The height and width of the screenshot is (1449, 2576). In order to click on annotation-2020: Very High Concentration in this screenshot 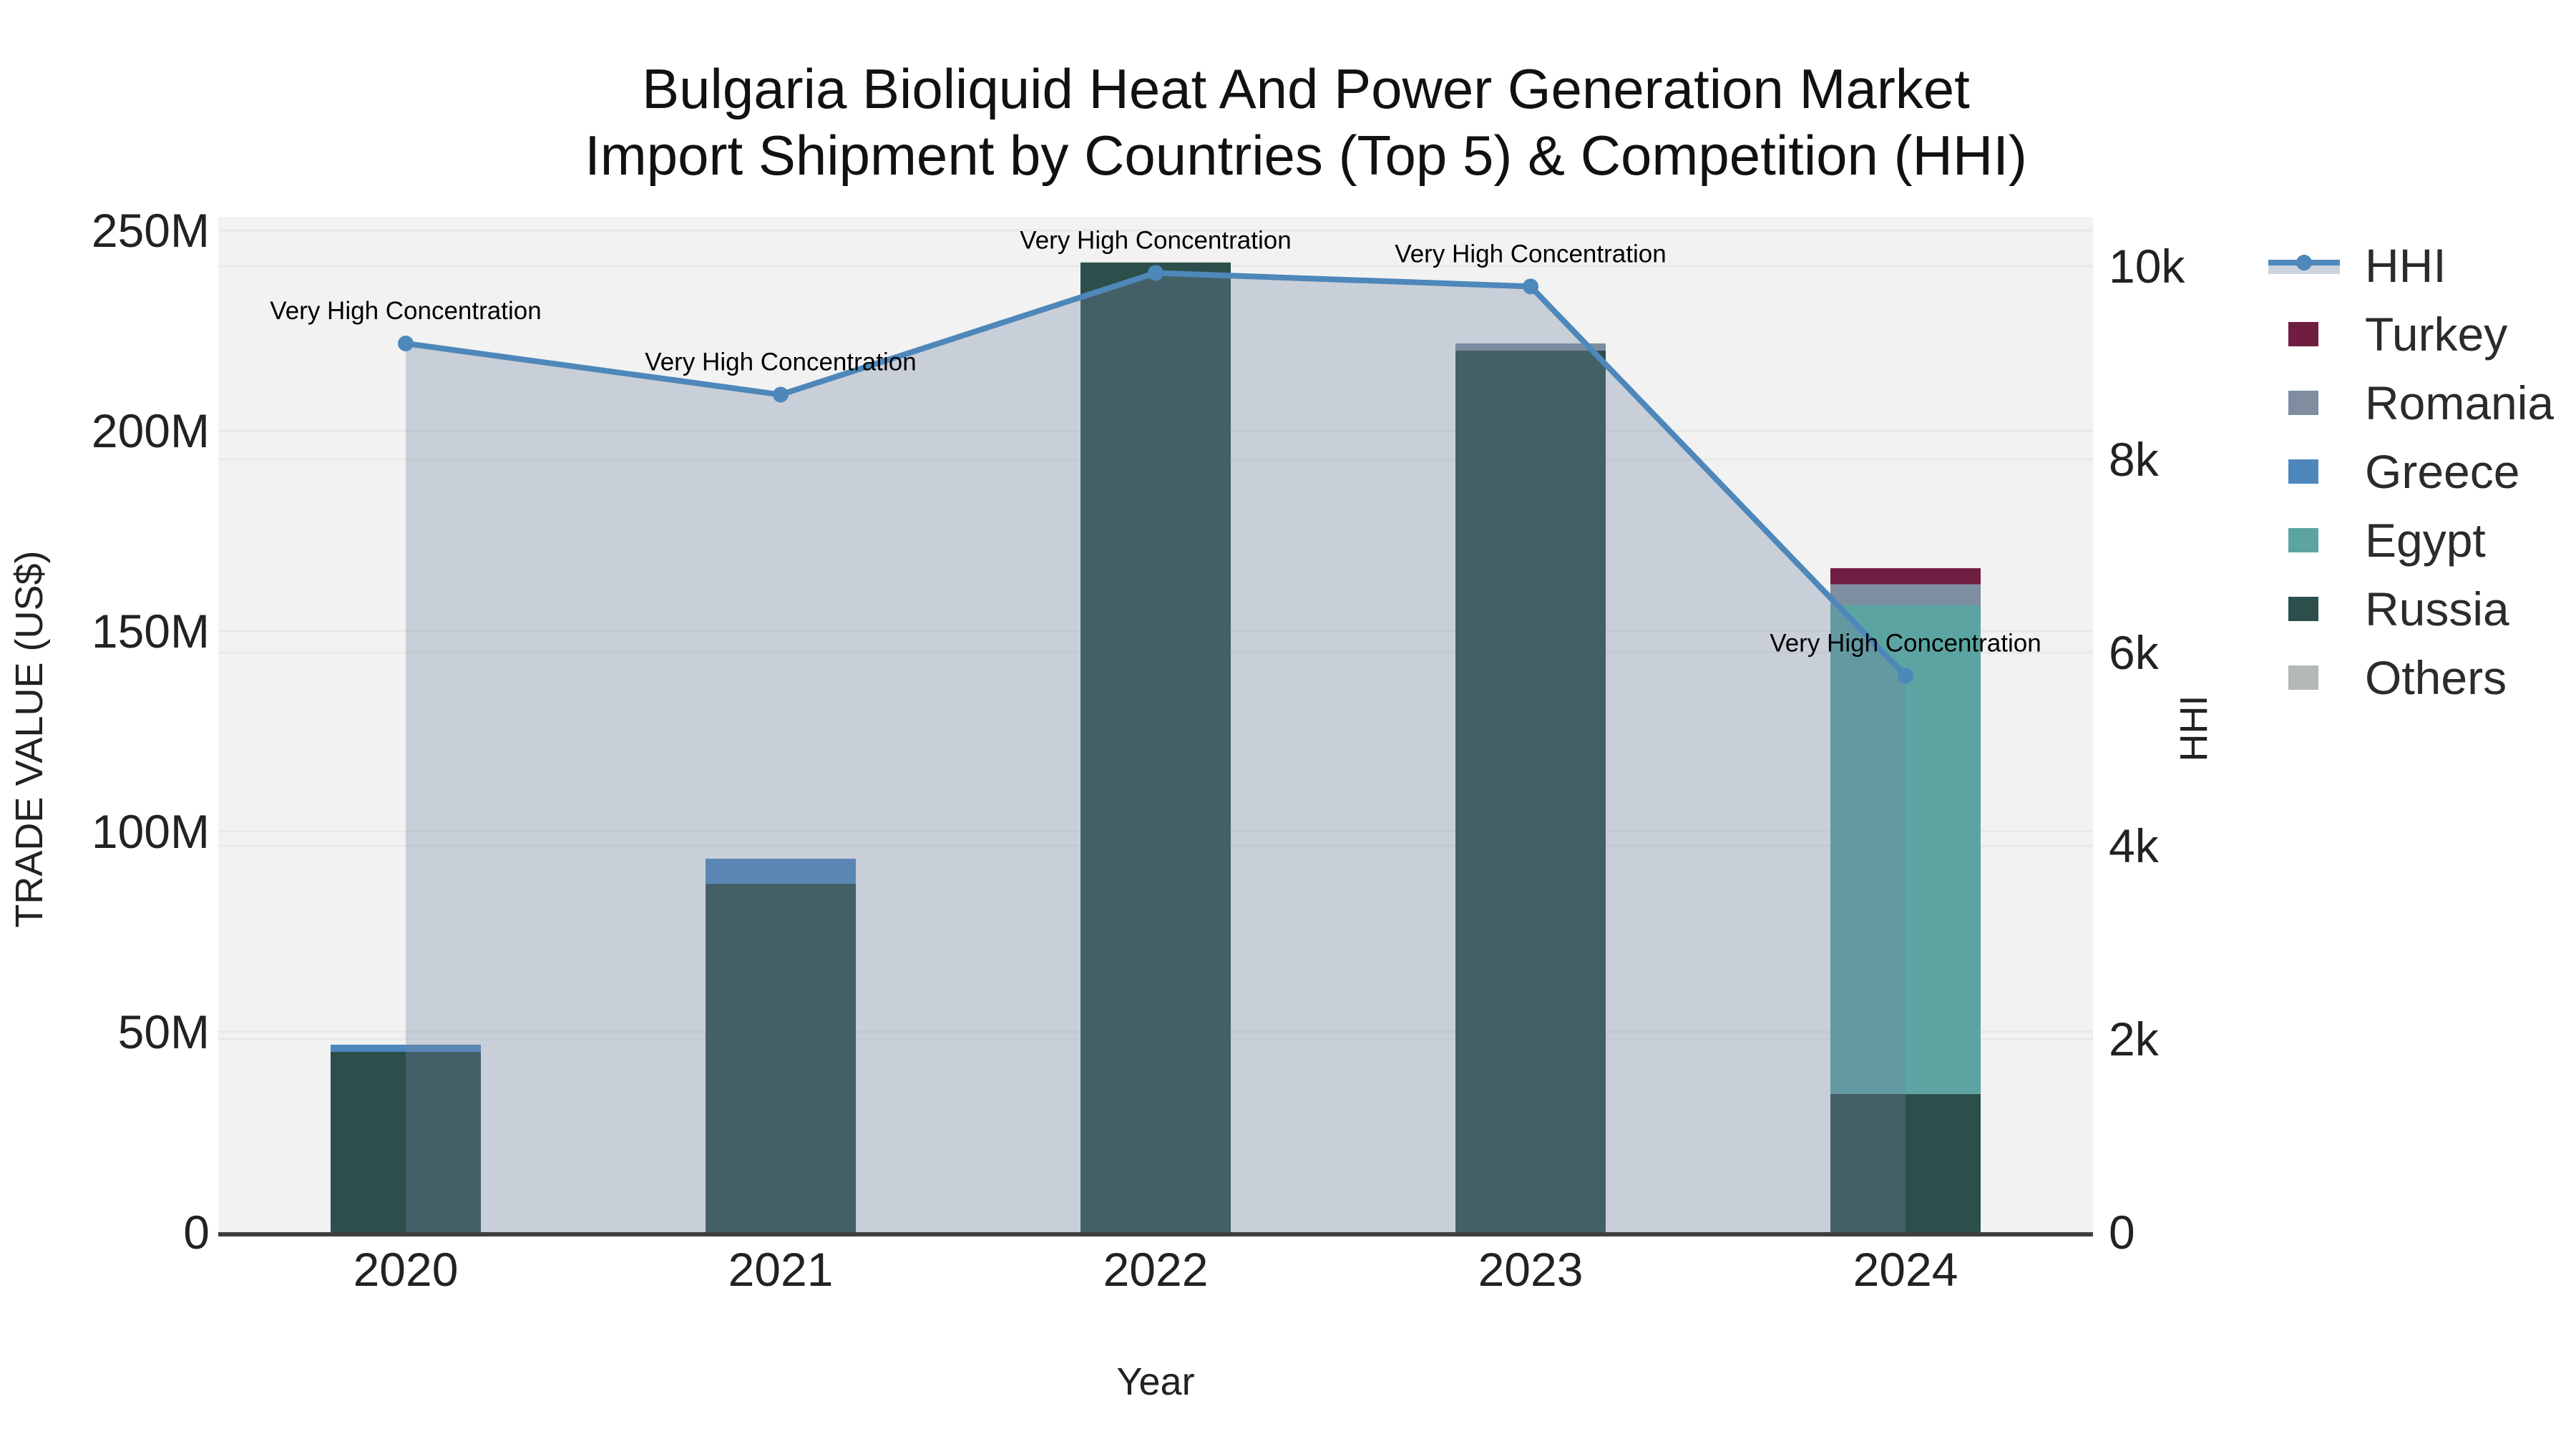, I will do `click(405, 311)`.